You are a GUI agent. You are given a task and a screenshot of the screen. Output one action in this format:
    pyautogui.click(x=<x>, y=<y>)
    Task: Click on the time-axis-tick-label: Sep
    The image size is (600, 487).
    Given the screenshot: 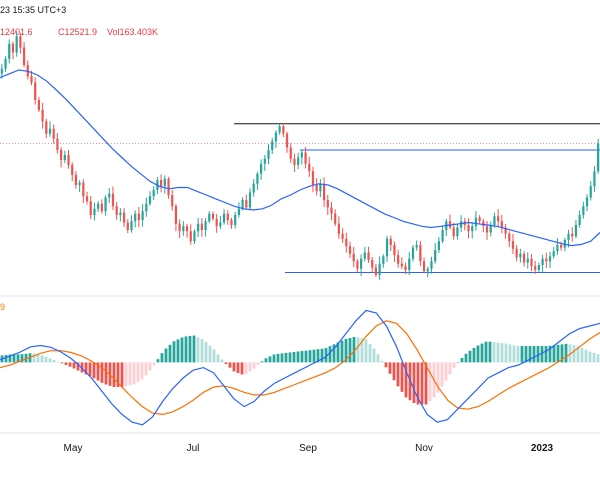 What is the action you would take?
    pyautogui.click(x=308, y=448)
    